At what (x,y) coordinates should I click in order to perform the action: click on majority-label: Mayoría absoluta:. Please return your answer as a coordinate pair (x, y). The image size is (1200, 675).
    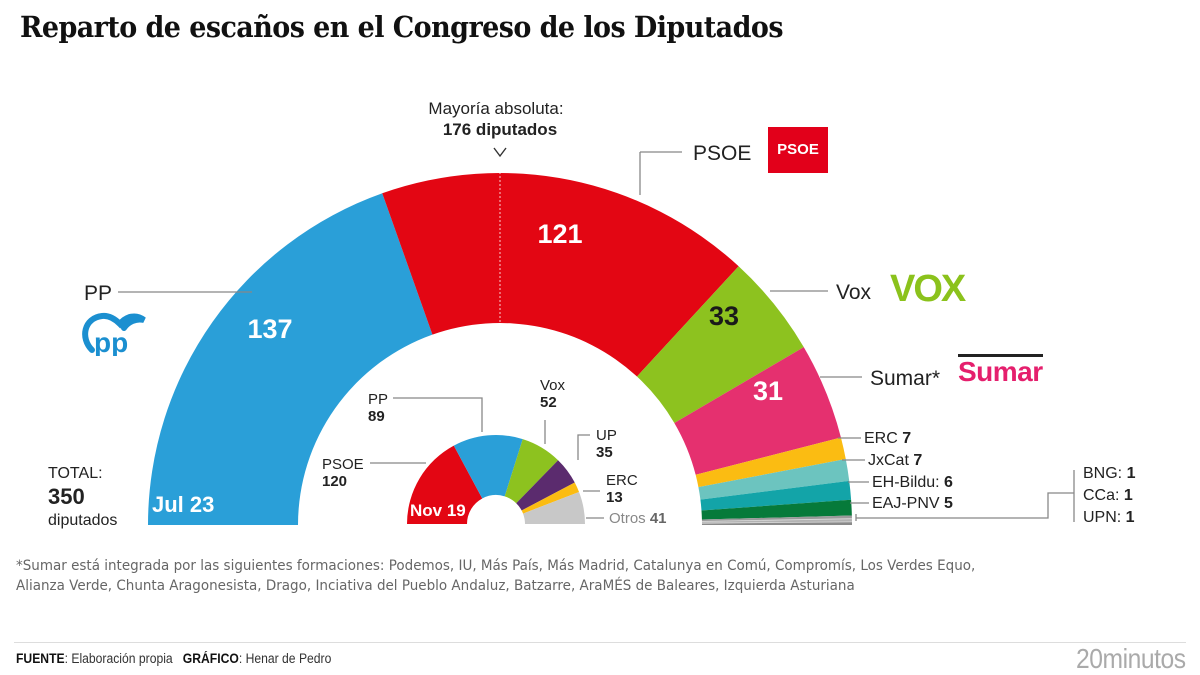
    Looking at the image, I should click on (495, 108).